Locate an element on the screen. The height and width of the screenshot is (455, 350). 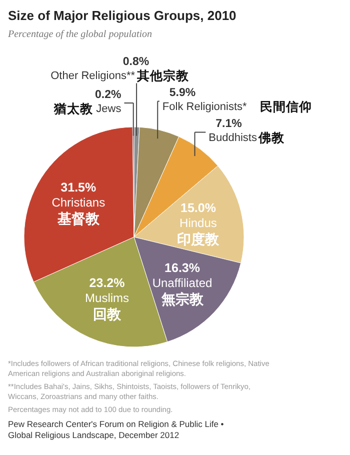
data-label: 23.2% is located at coordinates (107, 283).